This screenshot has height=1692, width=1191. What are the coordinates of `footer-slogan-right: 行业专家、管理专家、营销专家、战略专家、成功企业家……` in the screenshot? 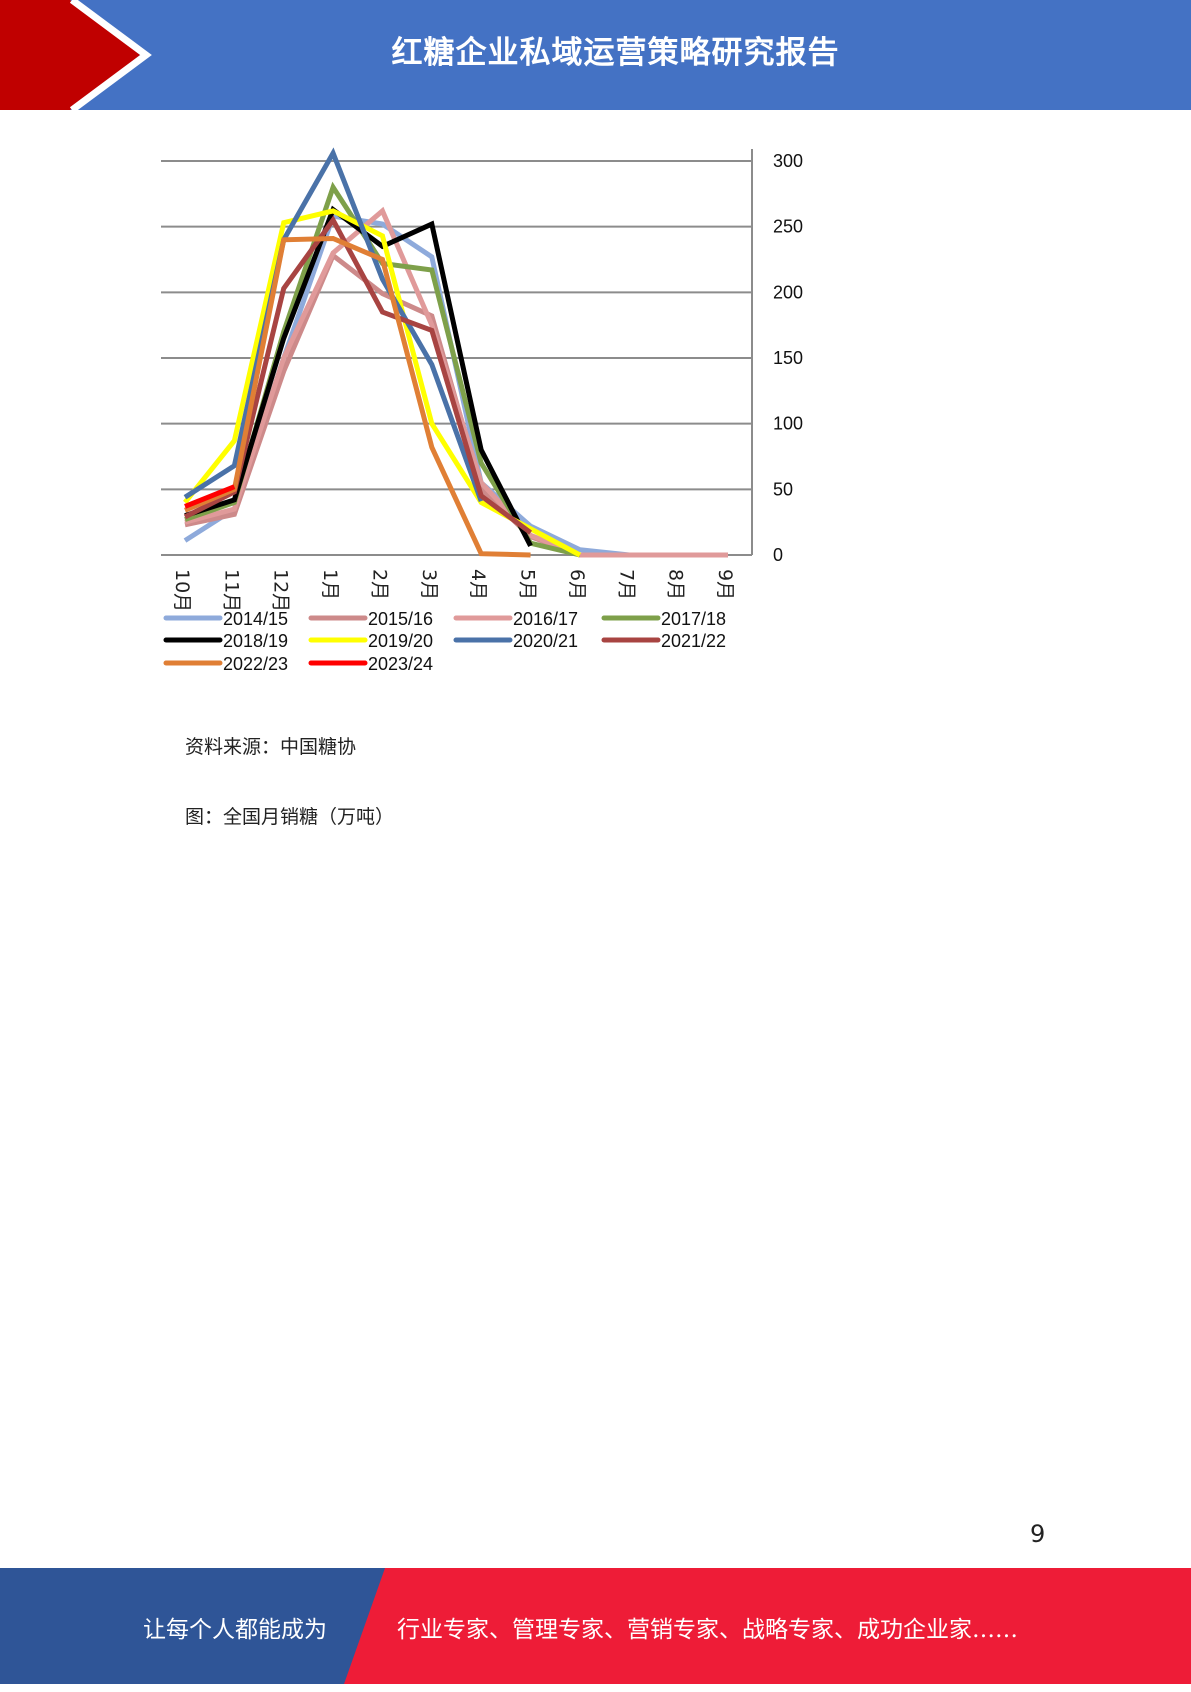 It's located at (707, 1630).